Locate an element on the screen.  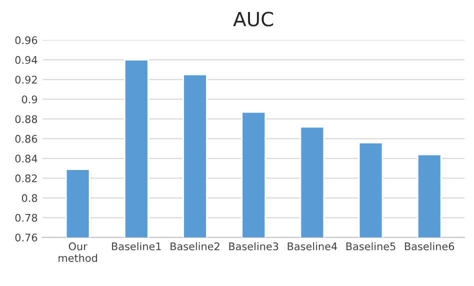
y-tick-label: 0.82 is located at coordinates (26, 178).